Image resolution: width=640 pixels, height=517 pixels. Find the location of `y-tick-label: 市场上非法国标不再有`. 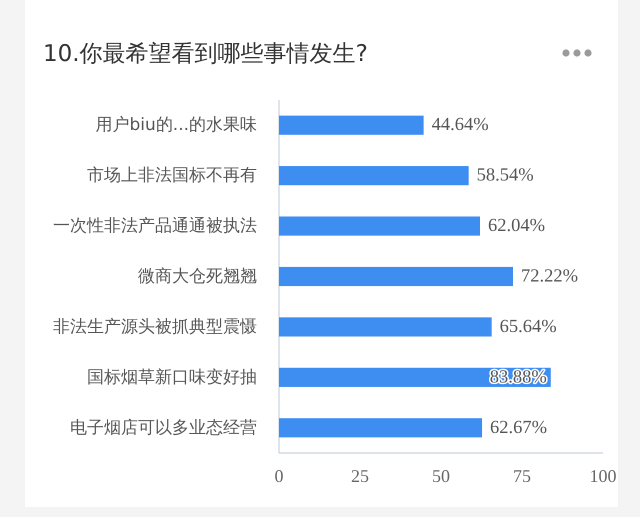

y-tick-label: 市场上非法国标不再有 is located at coordinates (172, 176).